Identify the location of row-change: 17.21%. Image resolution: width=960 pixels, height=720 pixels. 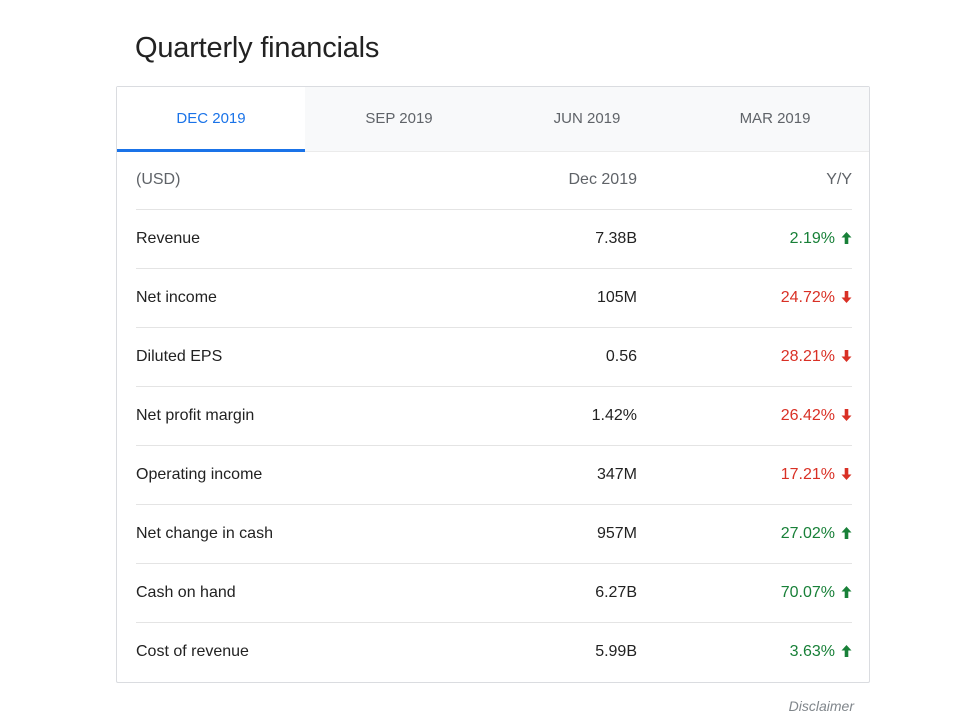
(816, 475).